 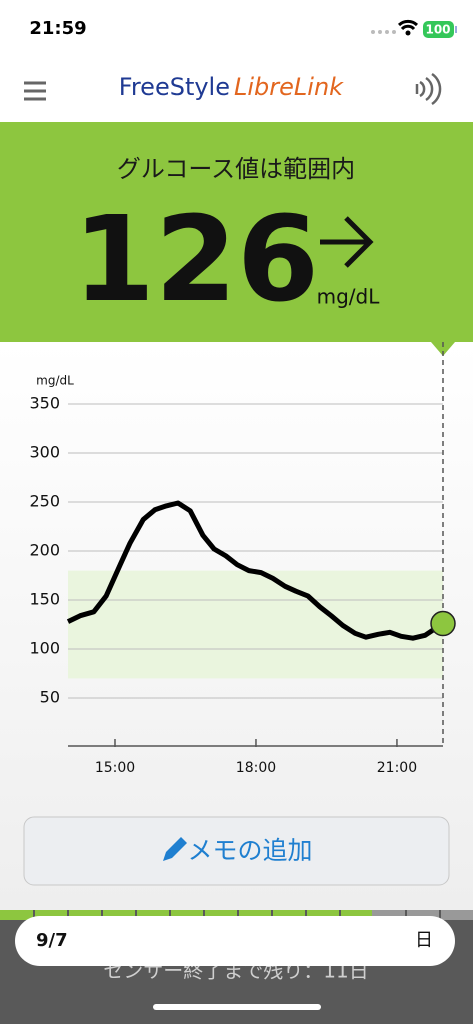 I want to click on menu-icon, so click(x=35, y=91).